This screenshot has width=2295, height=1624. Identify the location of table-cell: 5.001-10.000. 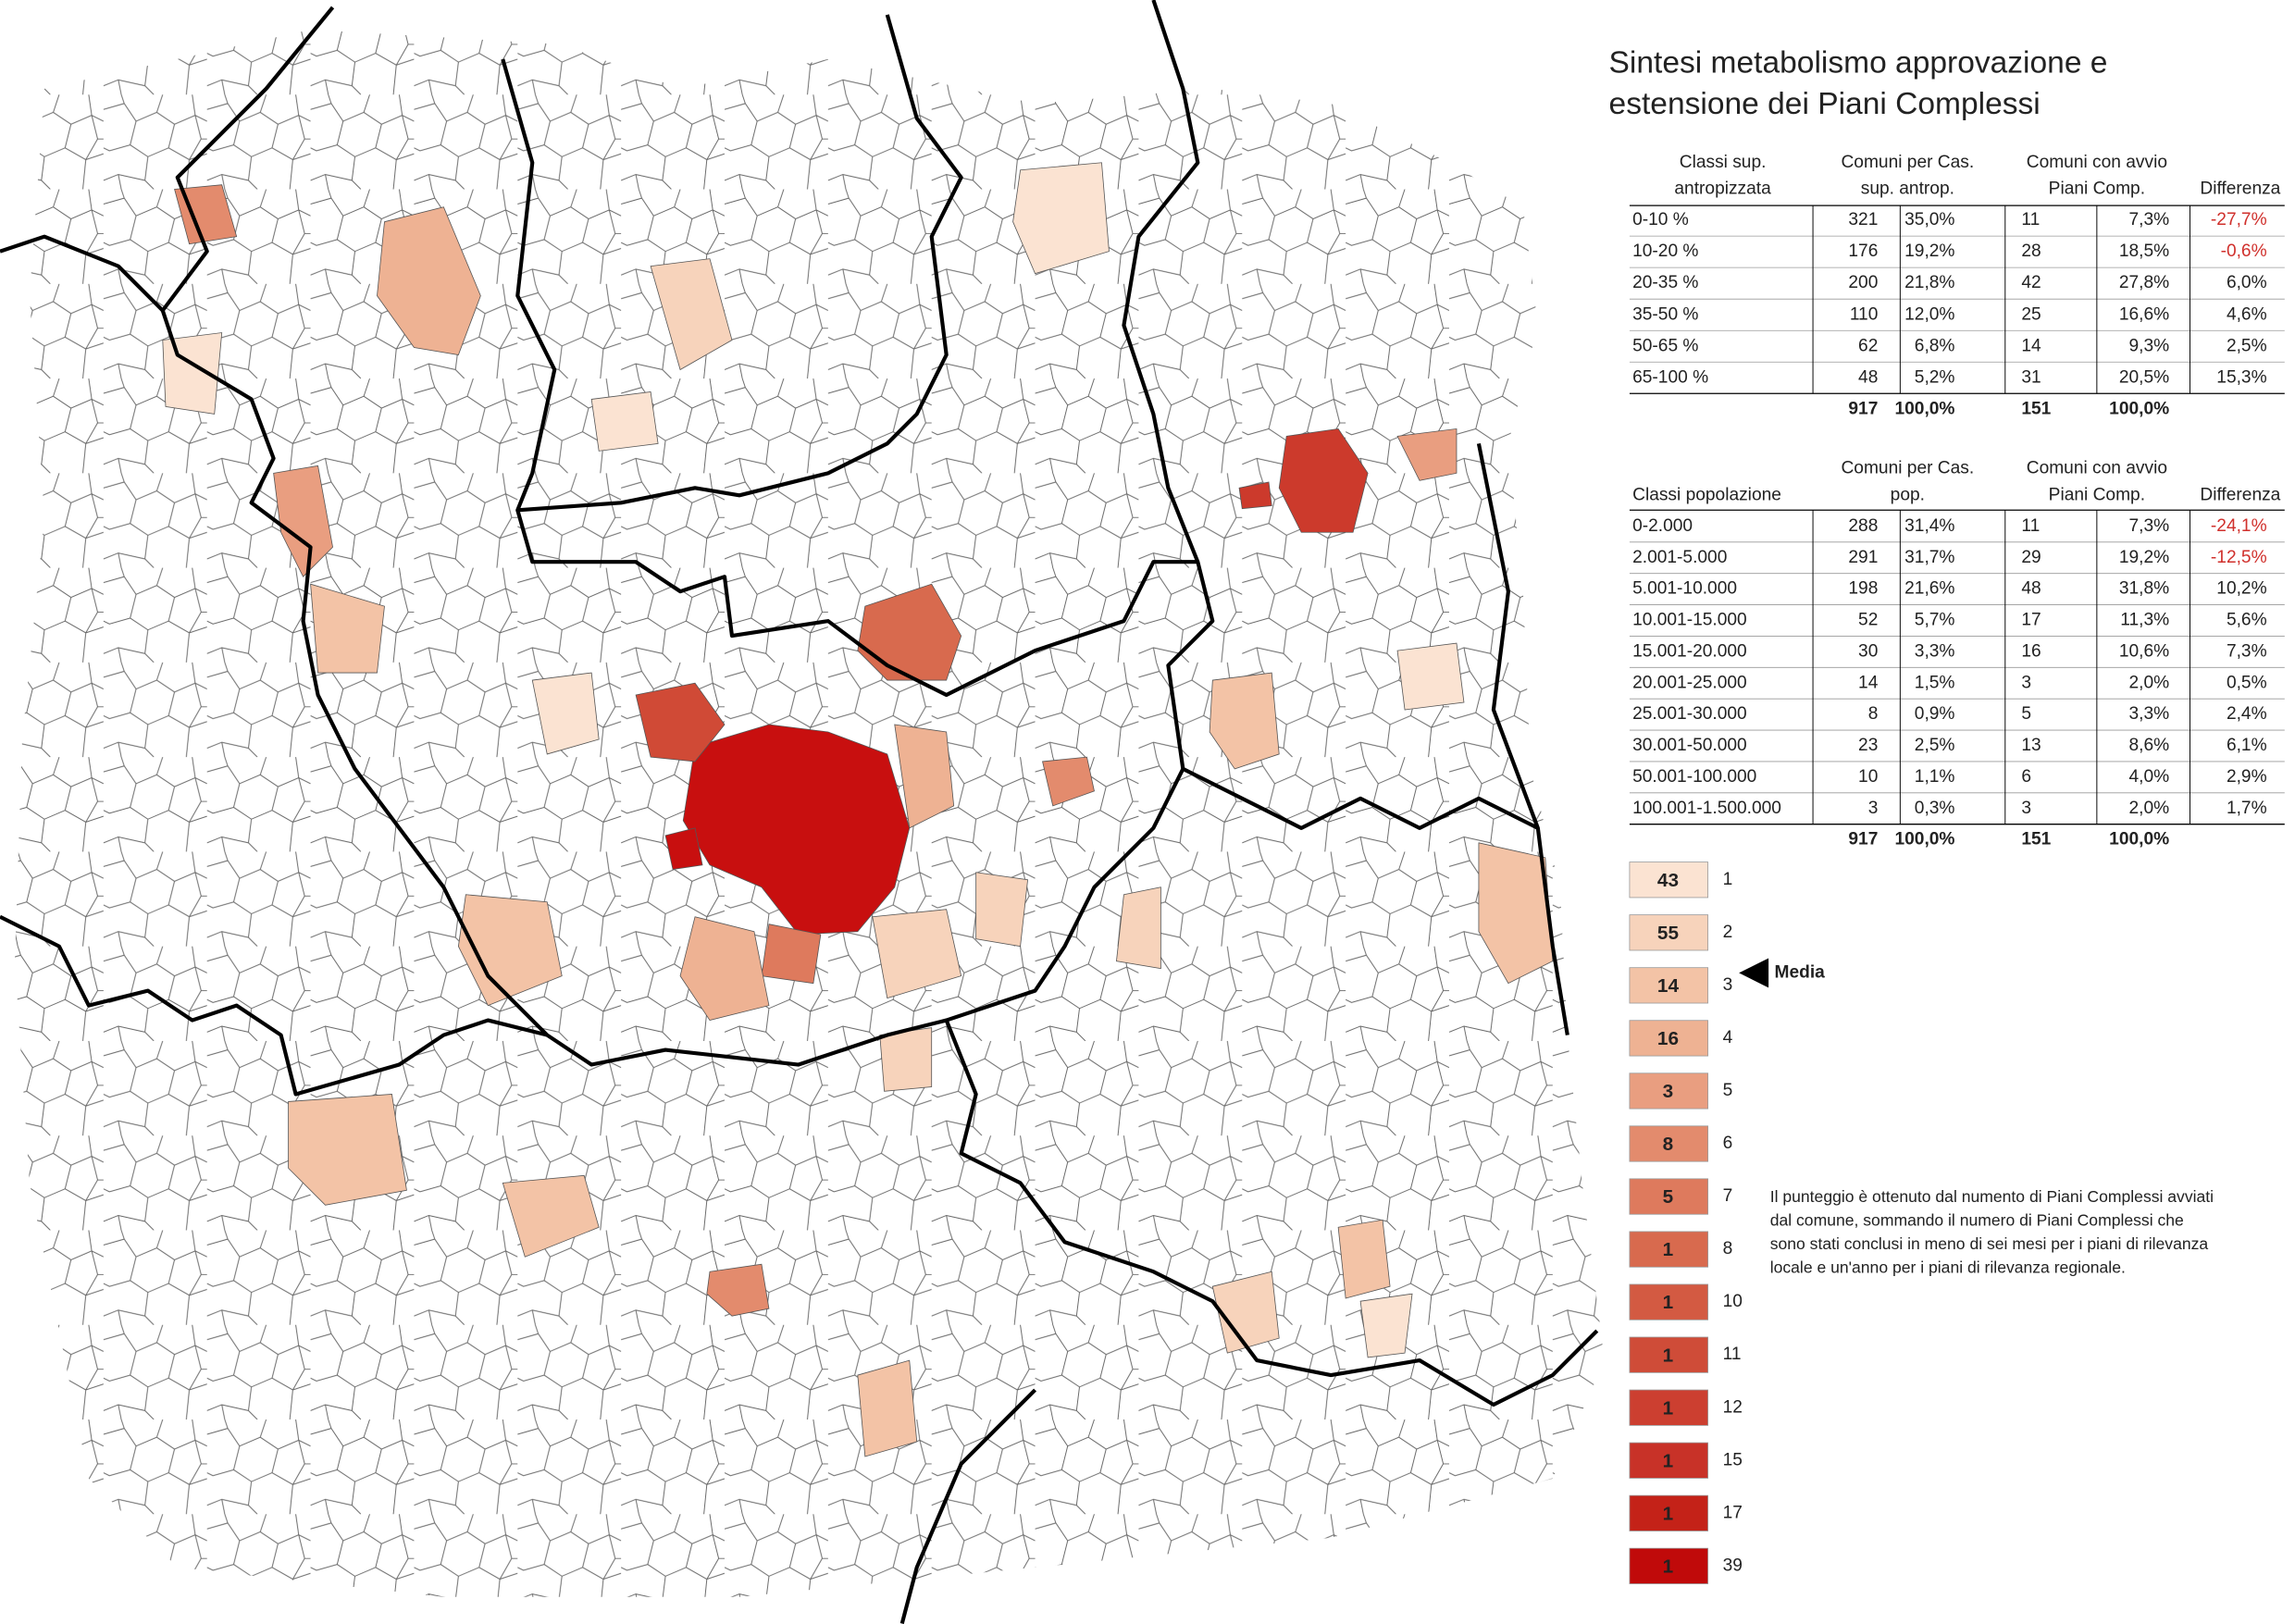
(1684, 589).